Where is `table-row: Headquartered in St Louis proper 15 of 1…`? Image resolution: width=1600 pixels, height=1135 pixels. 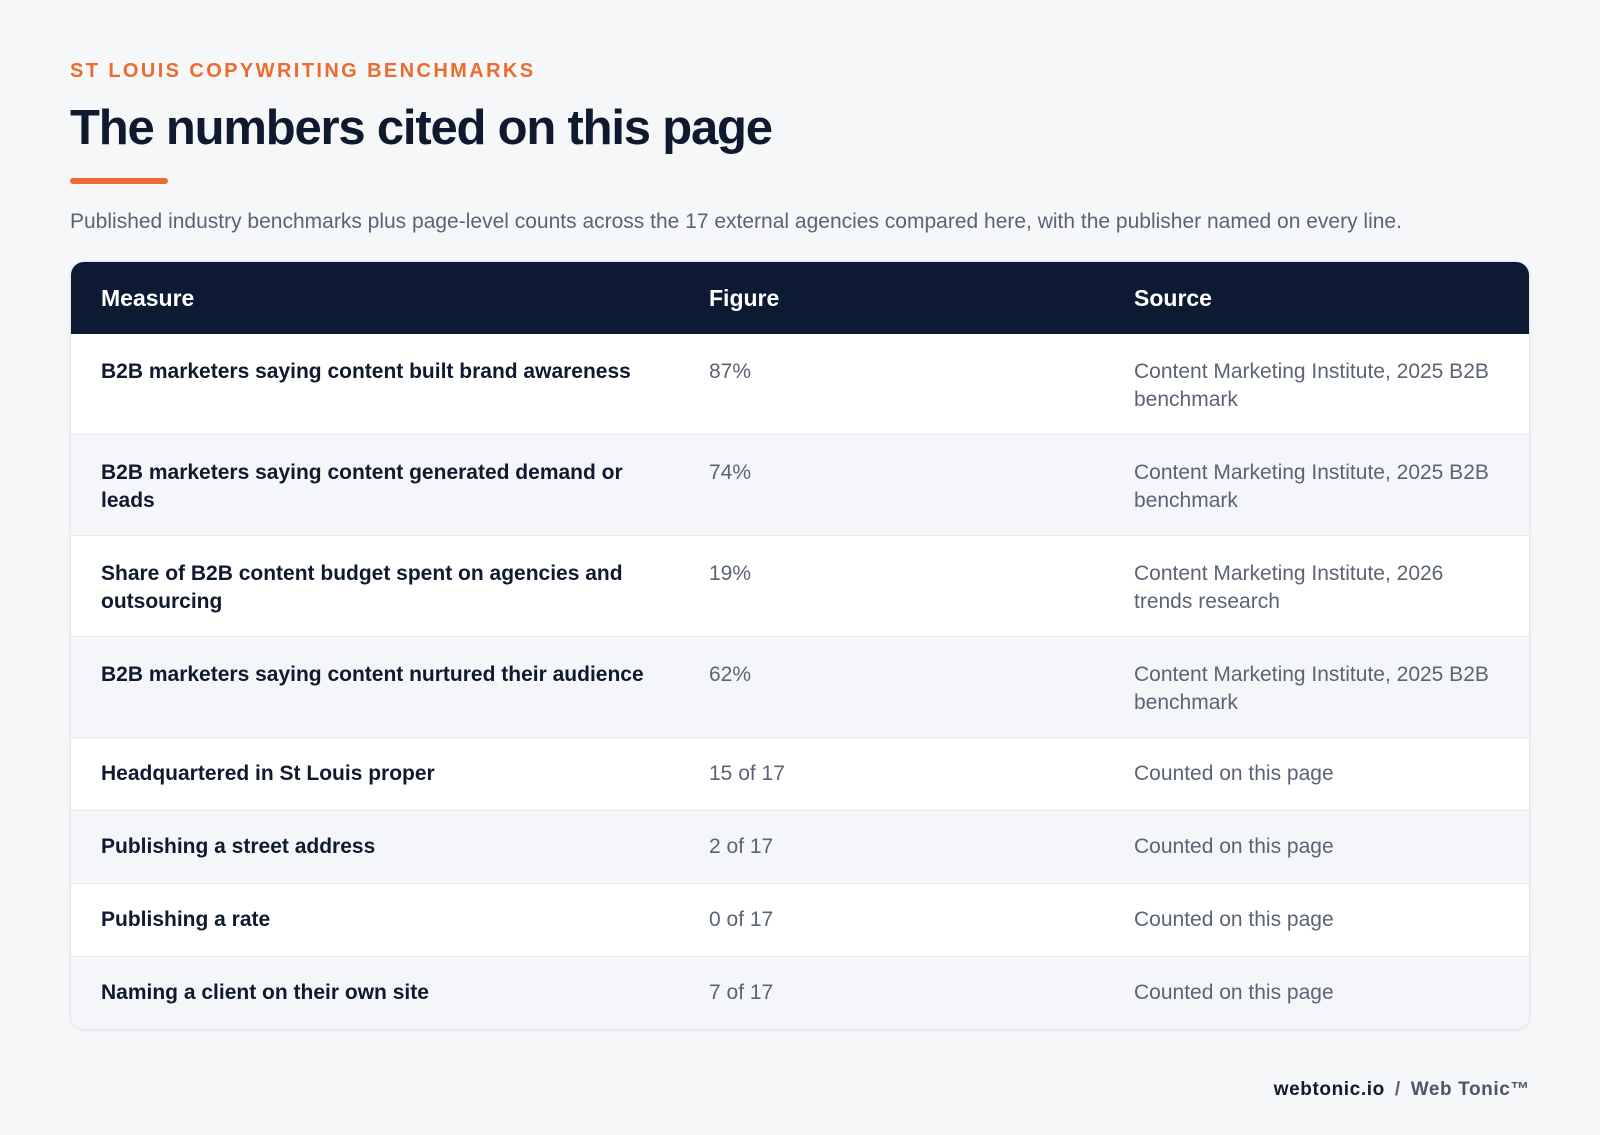
table-row: Headquartered in St Louis proper 15 of 1… is located at coordinates (800, 774).